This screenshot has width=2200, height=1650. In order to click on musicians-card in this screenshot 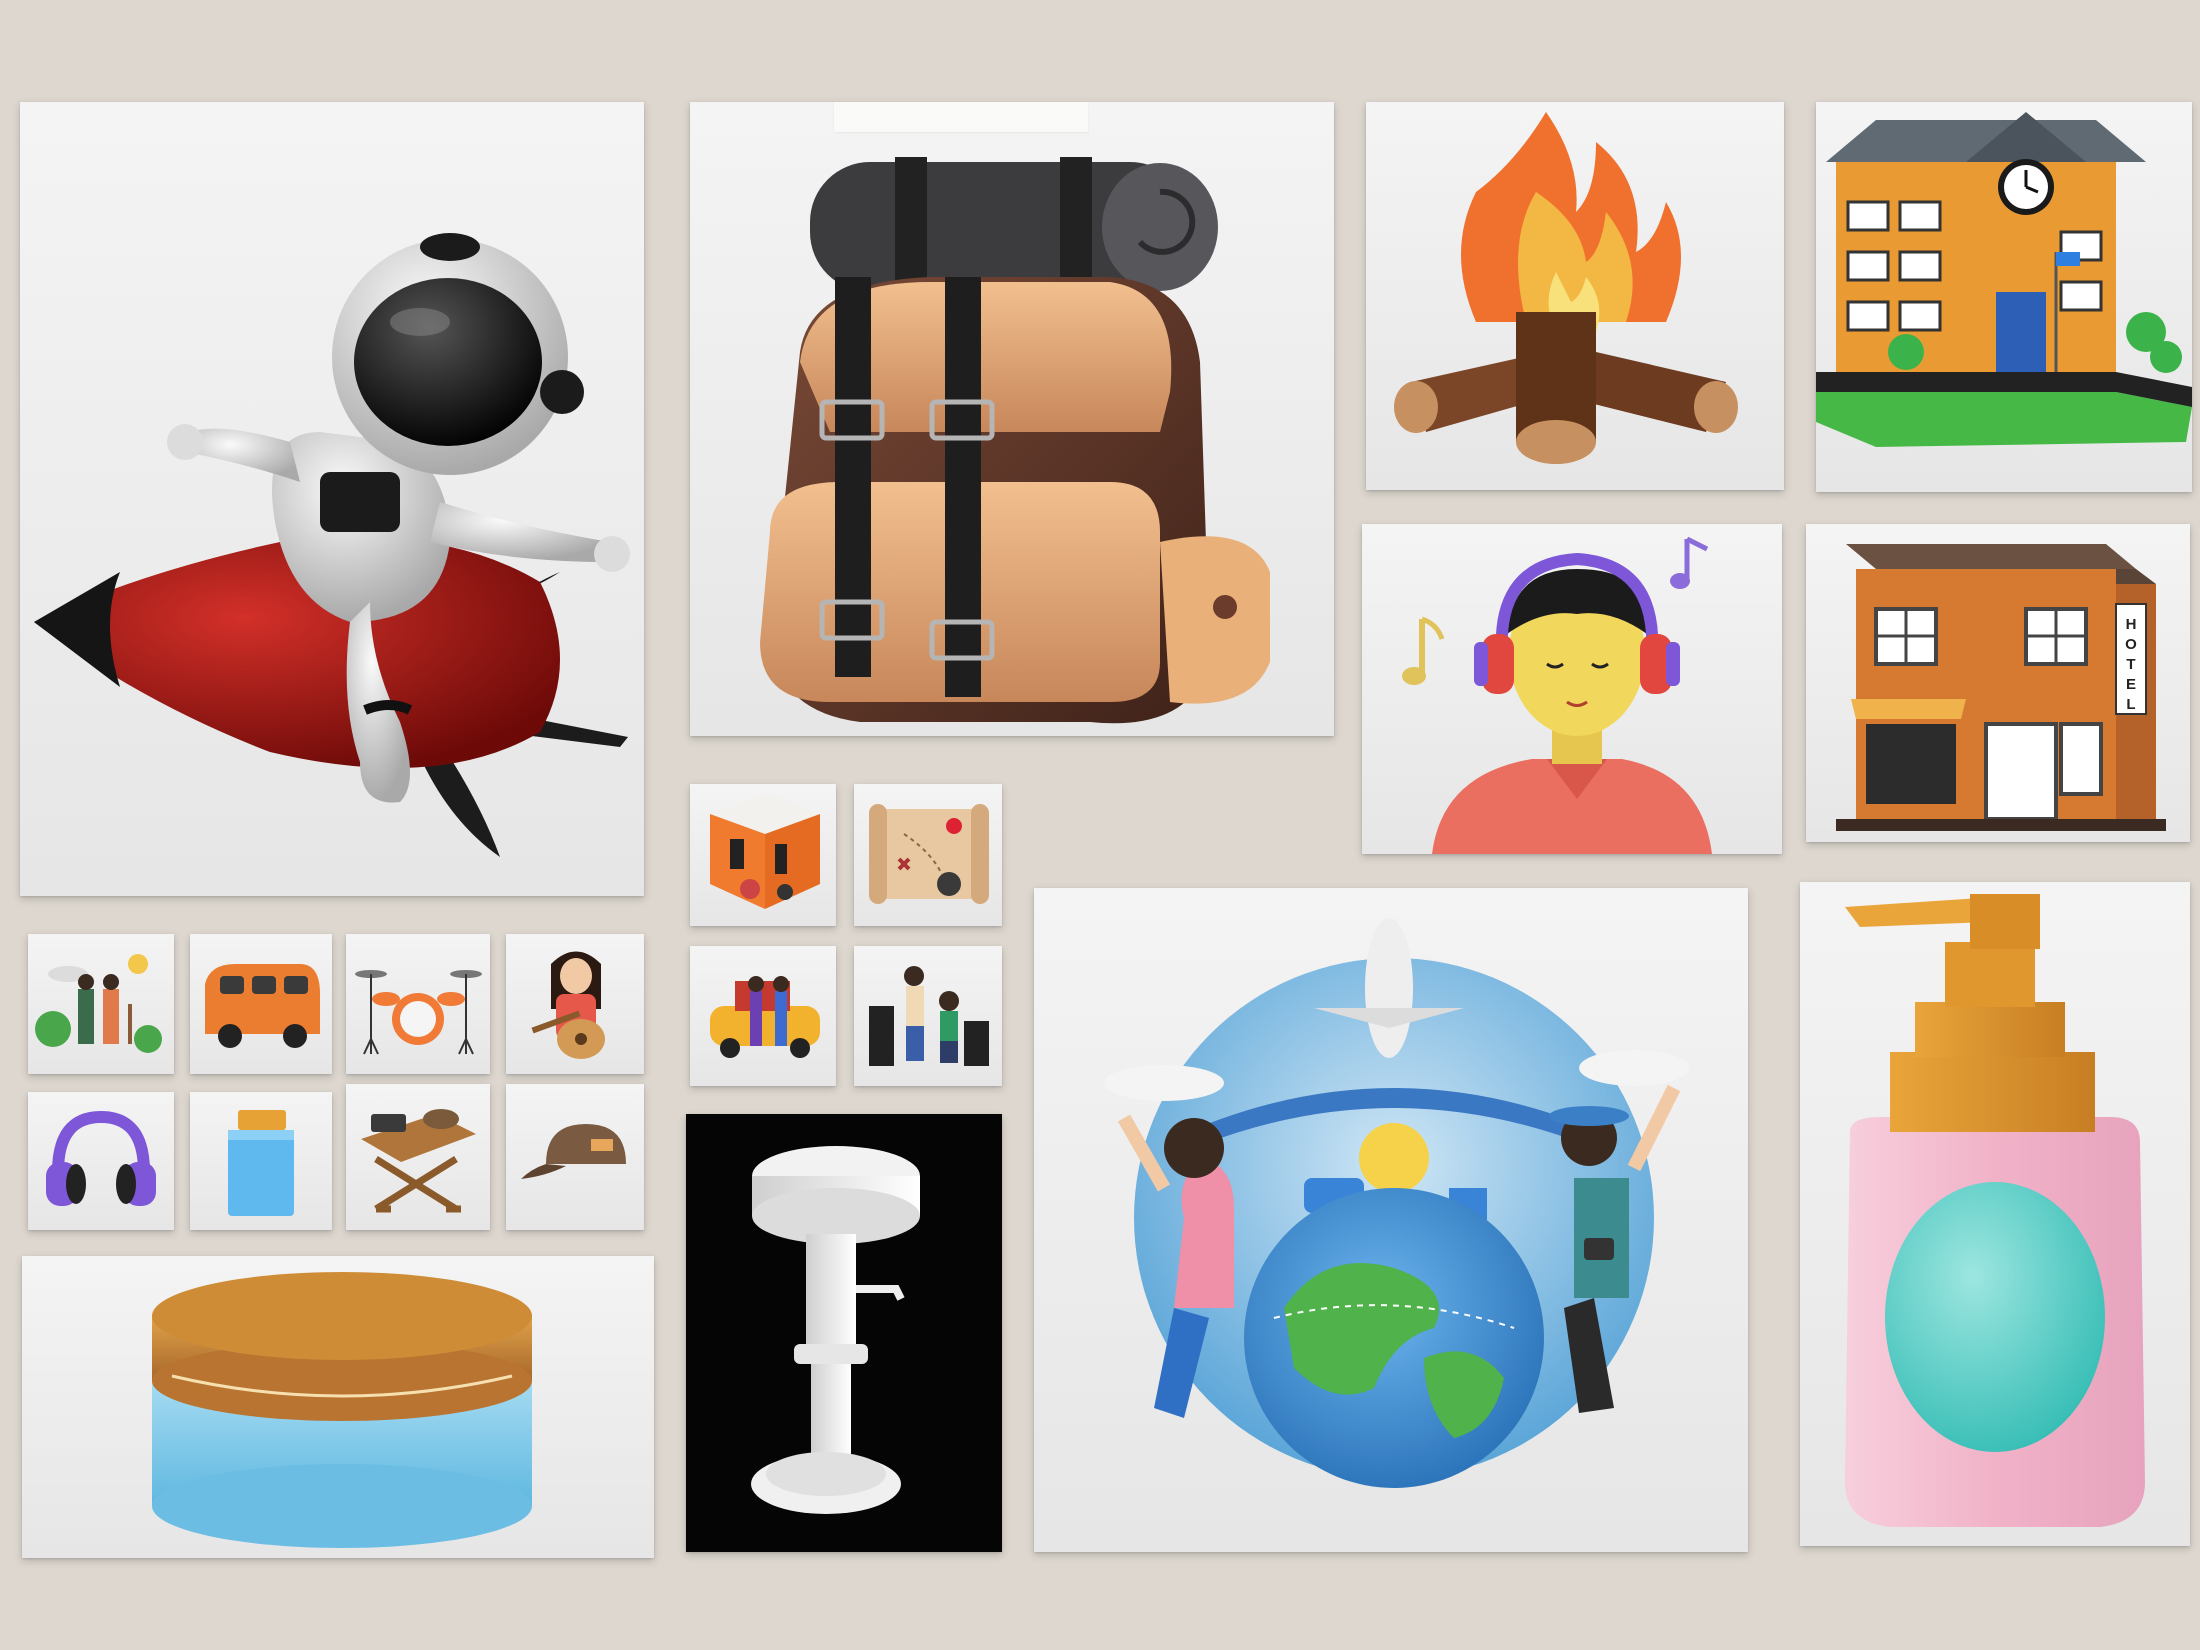, I will do `click(928, 1016)`.